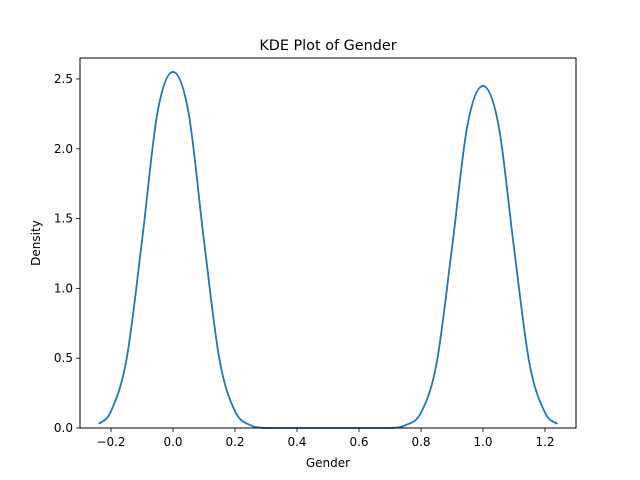  Describe the element at coordinates (63, 358) in the screenshot. I see `y-tick-label: 0.5` at that location.